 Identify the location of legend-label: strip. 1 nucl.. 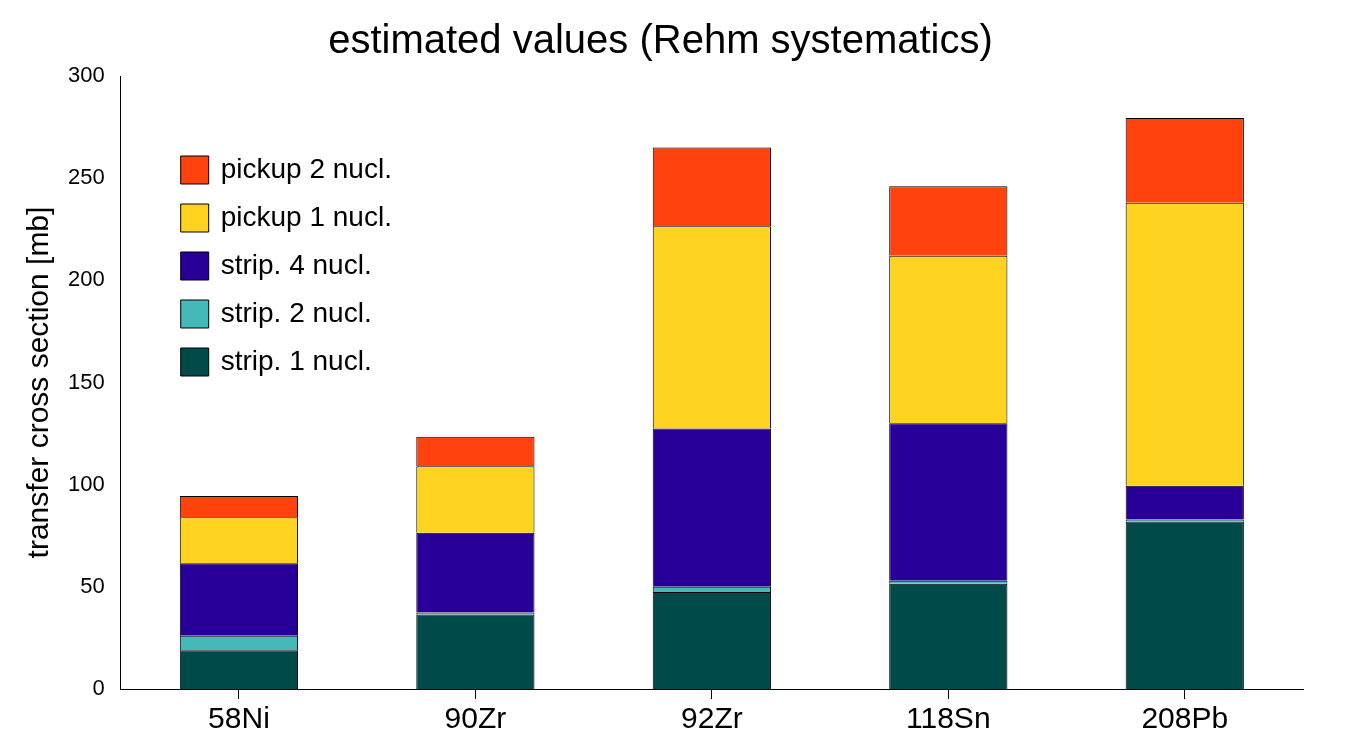
(296, 360).